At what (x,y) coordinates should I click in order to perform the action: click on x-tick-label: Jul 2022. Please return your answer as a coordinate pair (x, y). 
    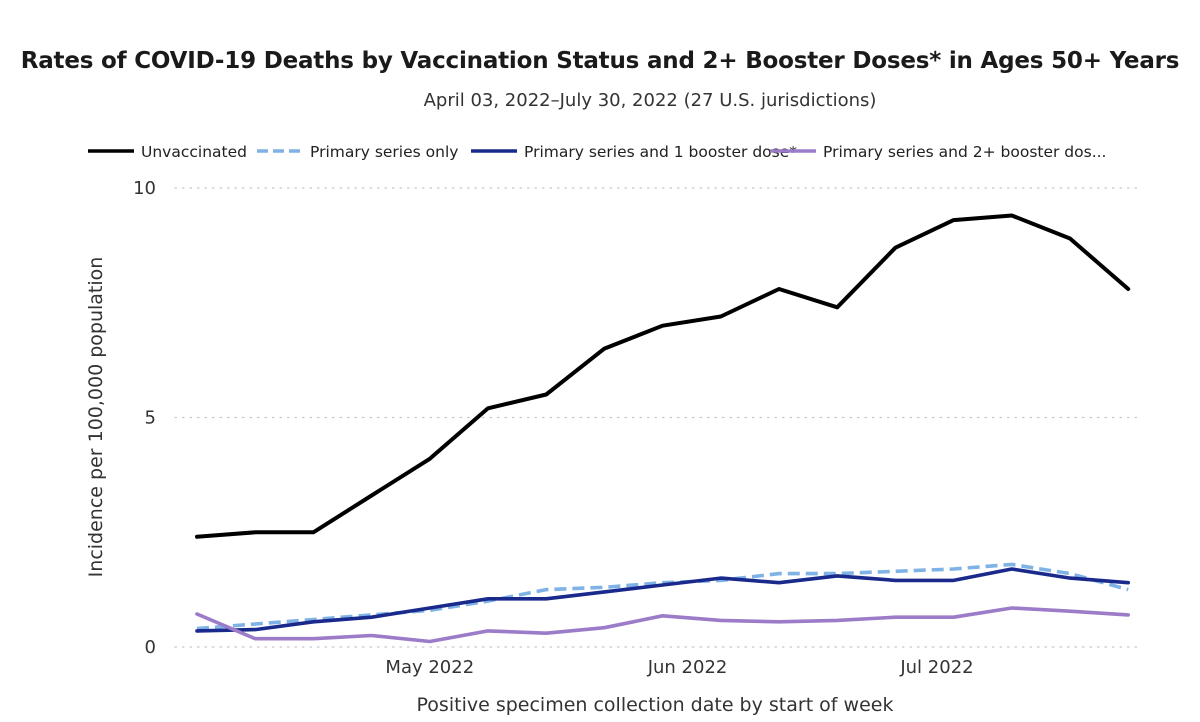
    Looking at the image, I should click on (936, 667).